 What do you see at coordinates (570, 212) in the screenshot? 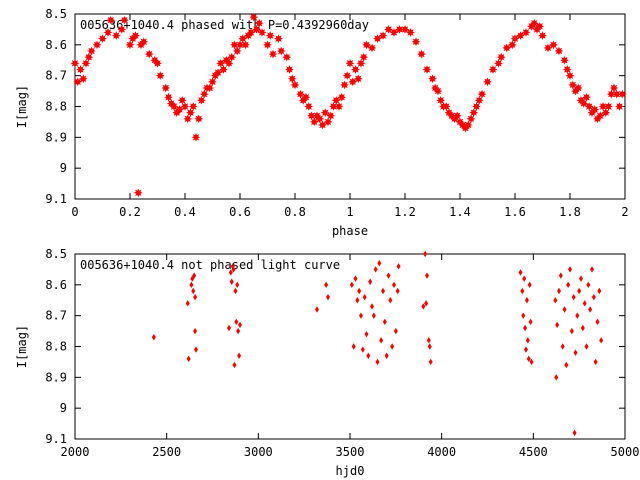
I see `x-tick-label: 1.8` at bounding box center [570, 212].